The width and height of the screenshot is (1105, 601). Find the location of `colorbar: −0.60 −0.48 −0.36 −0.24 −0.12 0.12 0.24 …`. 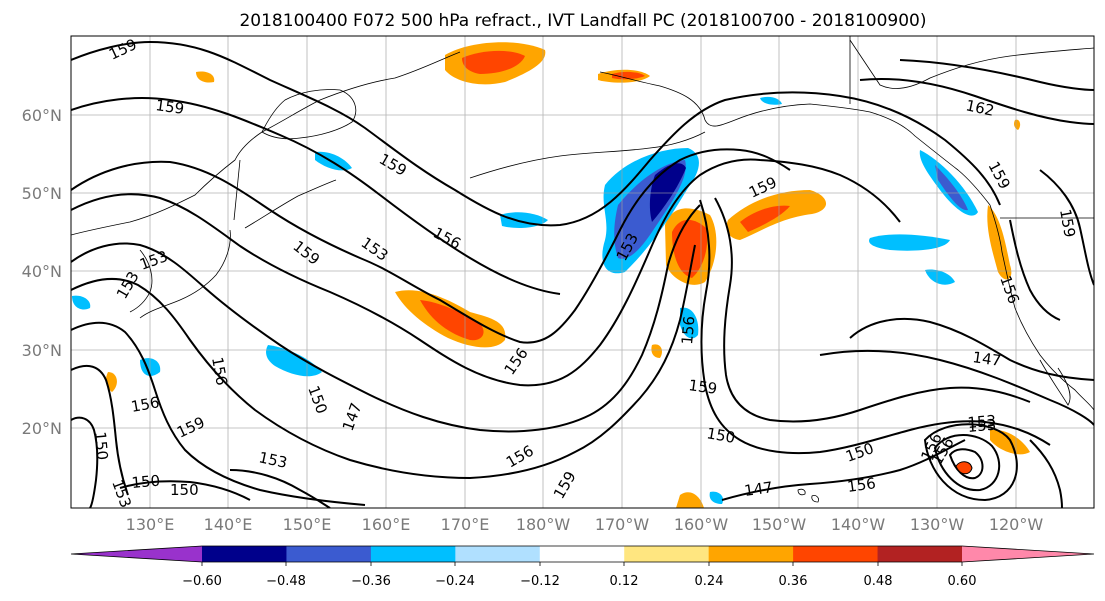

colorbar: −0.60 −0.48 −0.36 −0.24 −0.12 0.12 0.24 … is located at coordinates (582, 567).